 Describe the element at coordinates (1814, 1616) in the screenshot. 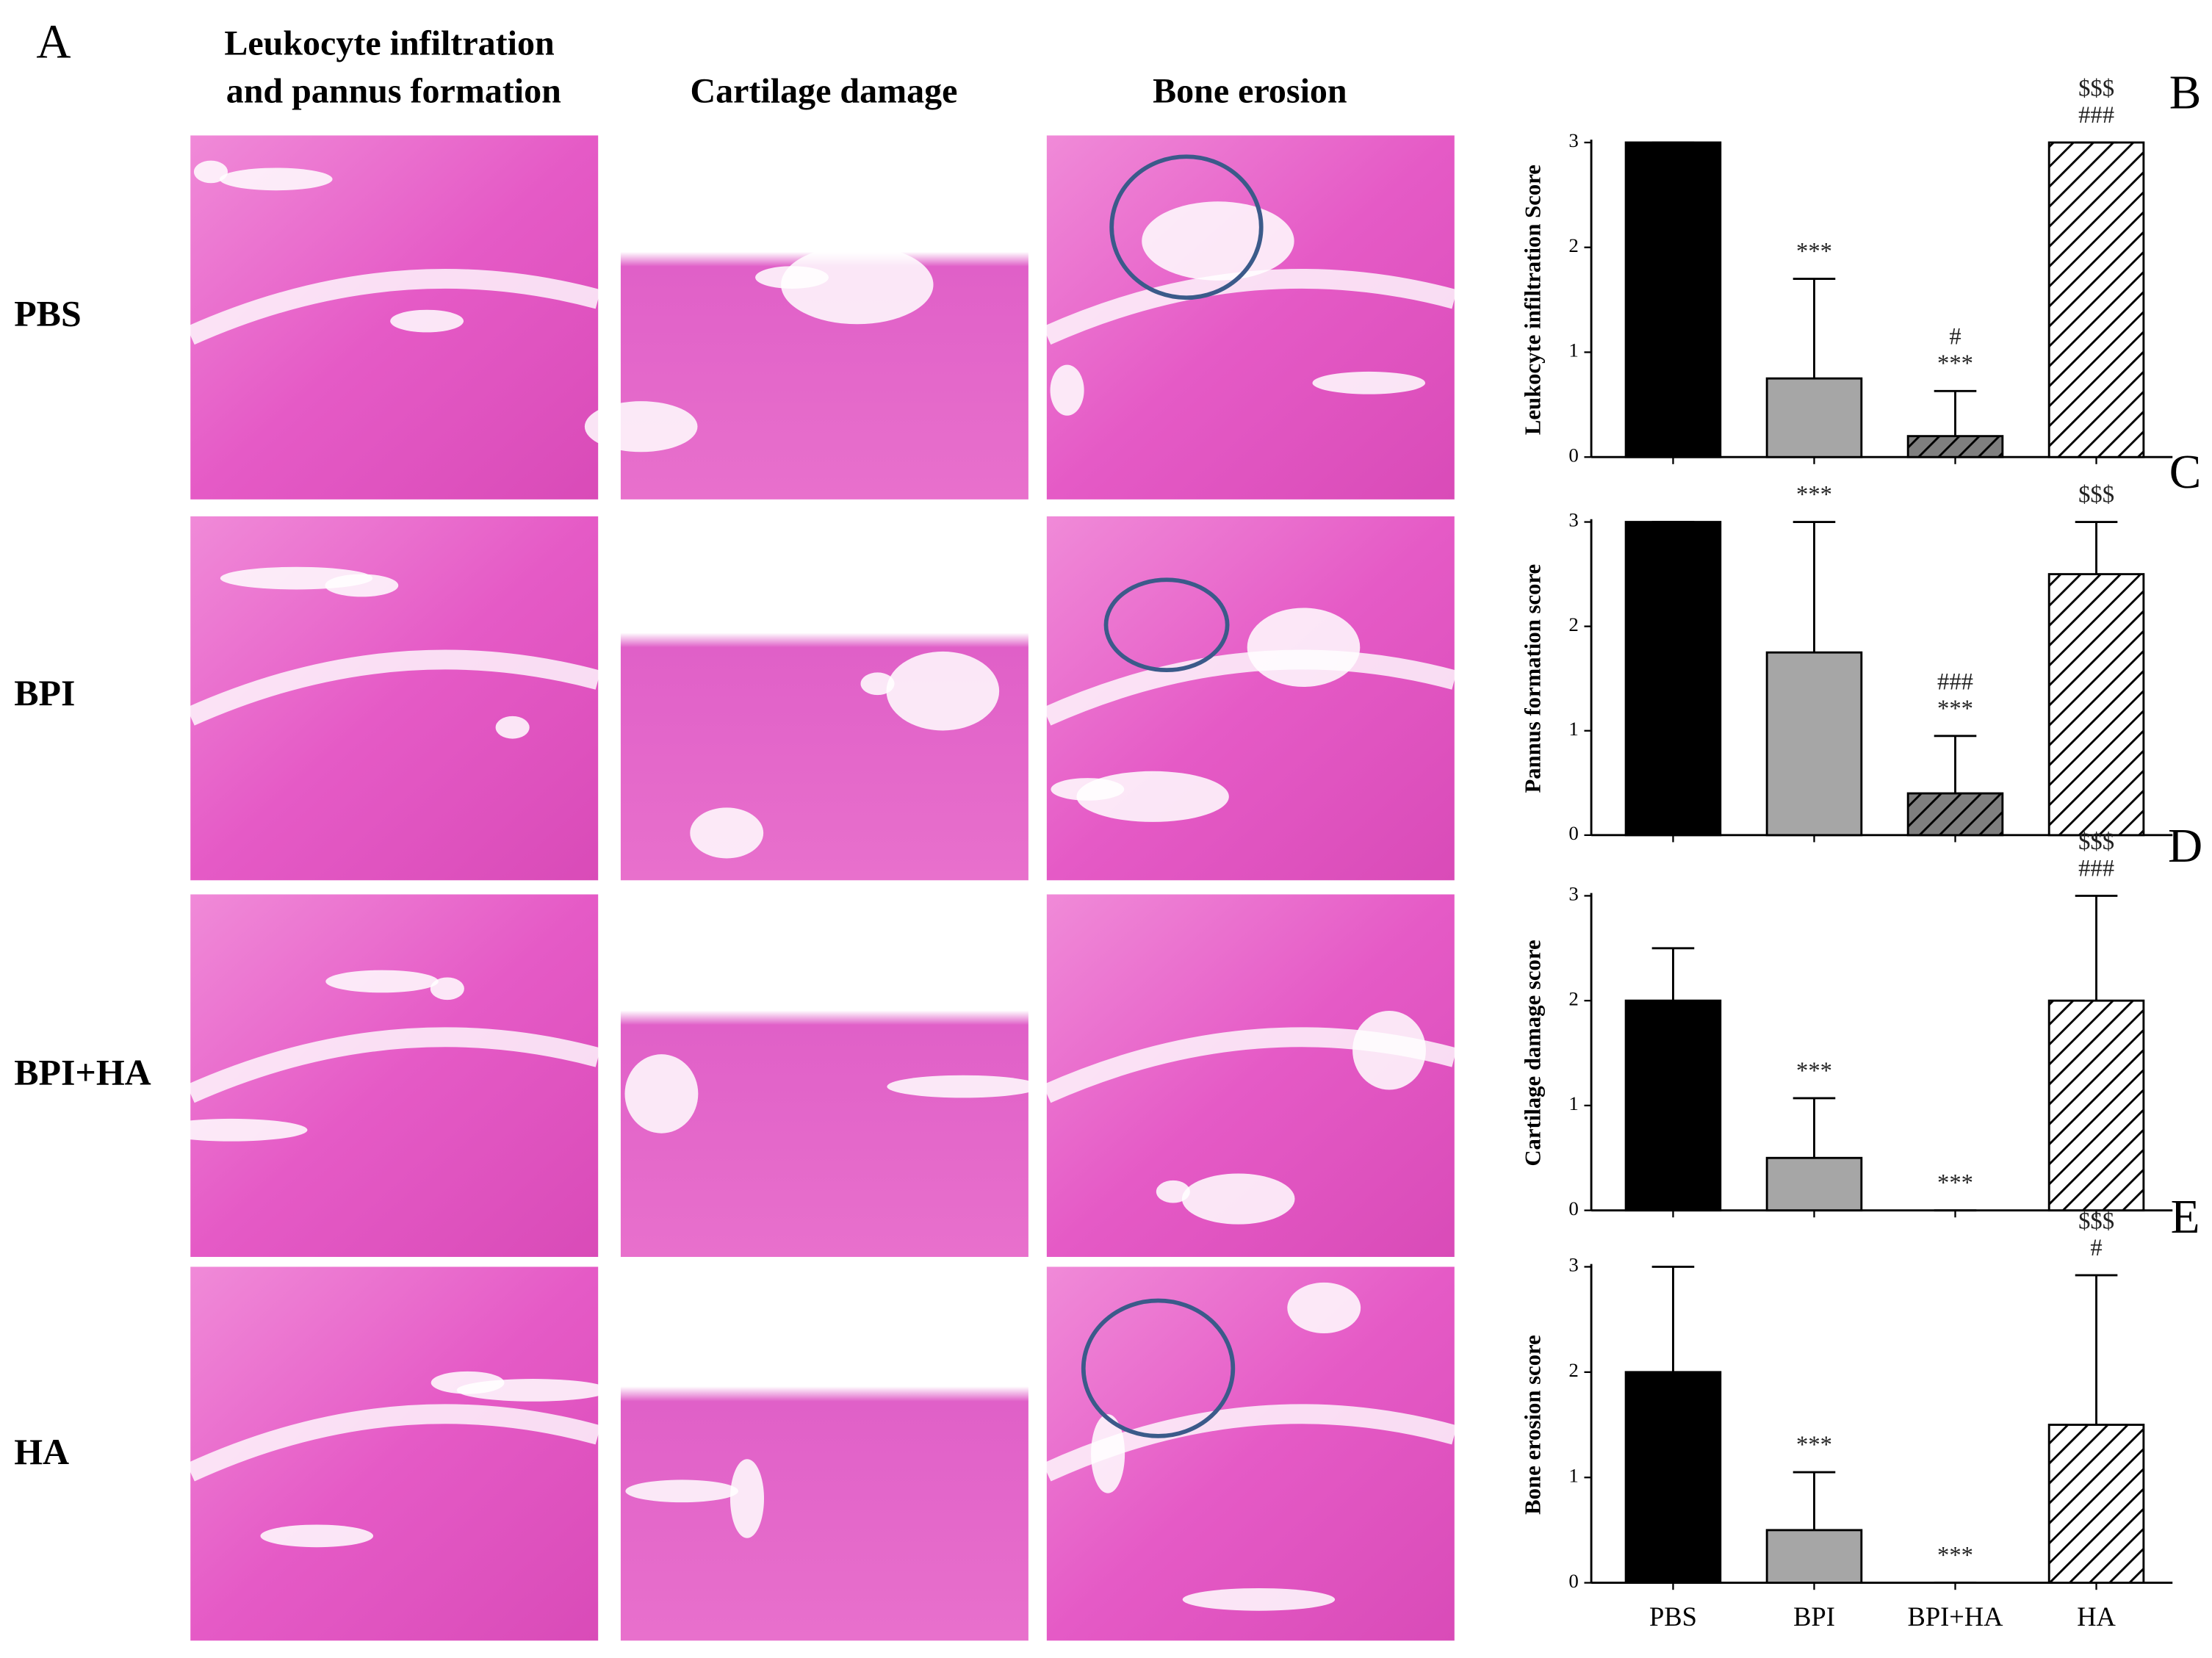

I see `x-tick-label: BPI` at that location.